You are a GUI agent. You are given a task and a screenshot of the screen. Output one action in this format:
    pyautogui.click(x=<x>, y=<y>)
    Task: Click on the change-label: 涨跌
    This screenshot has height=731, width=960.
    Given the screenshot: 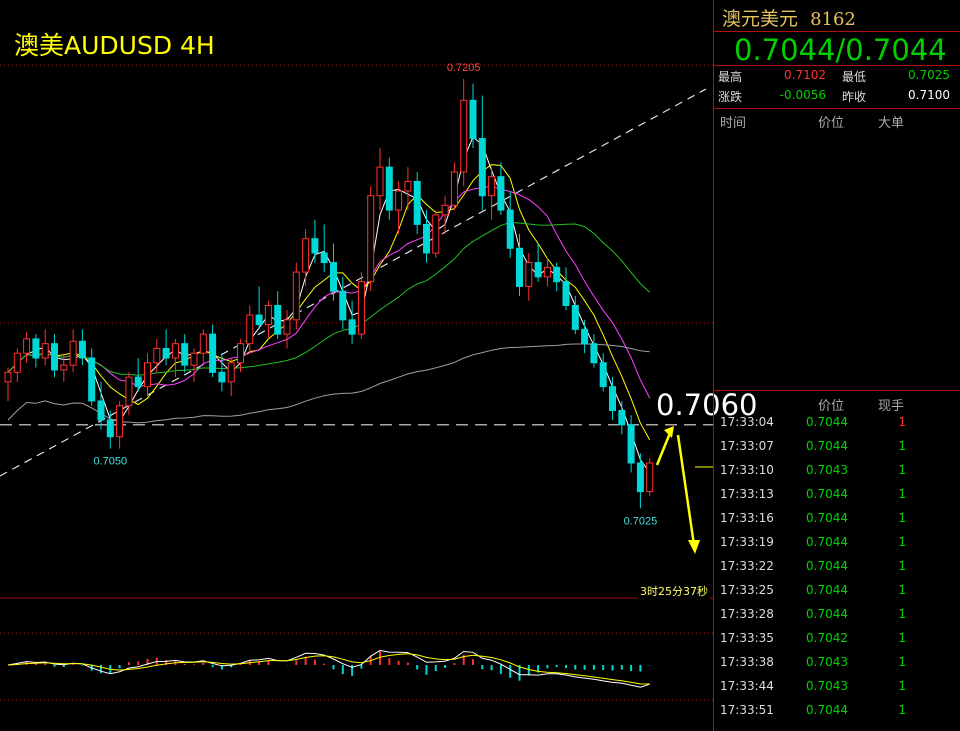 What is the action you would take?
    pyautogui.click(x=730, y=97)
    